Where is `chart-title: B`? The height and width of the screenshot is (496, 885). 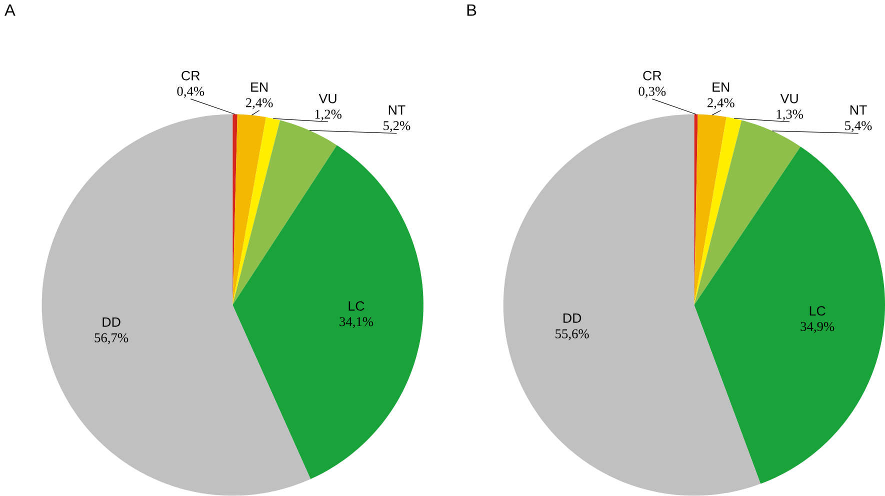
chart-title: B is located at coordinates (471, 10).